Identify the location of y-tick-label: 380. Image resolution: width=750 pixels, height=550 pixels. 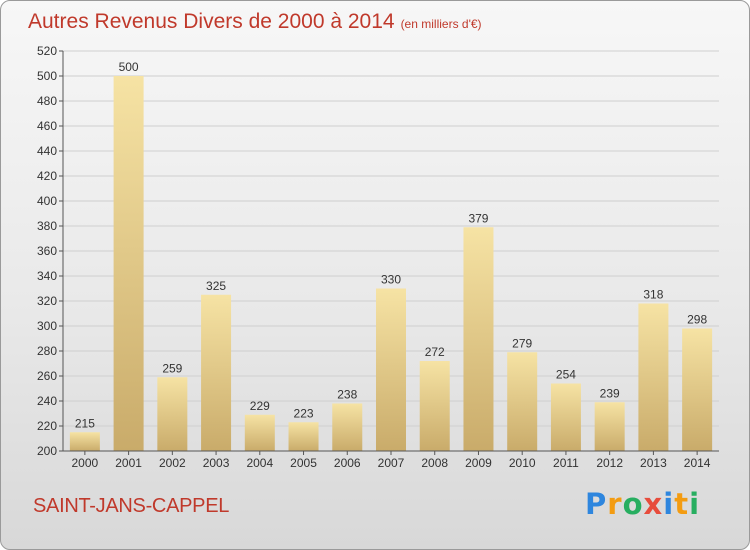
(47, 226).